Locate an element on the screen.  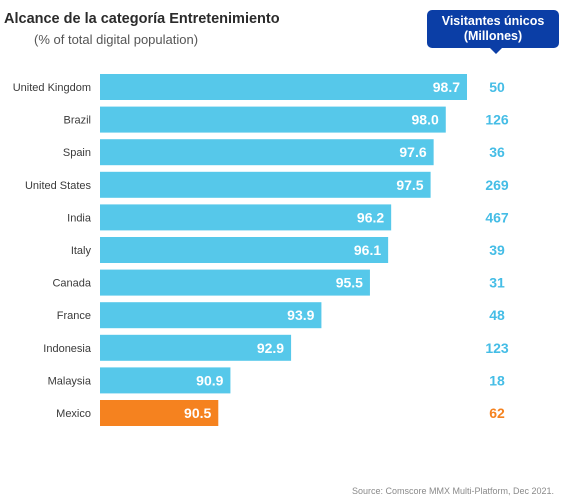
unique-visitors-value: 39 is located at coordinates (497, 250).